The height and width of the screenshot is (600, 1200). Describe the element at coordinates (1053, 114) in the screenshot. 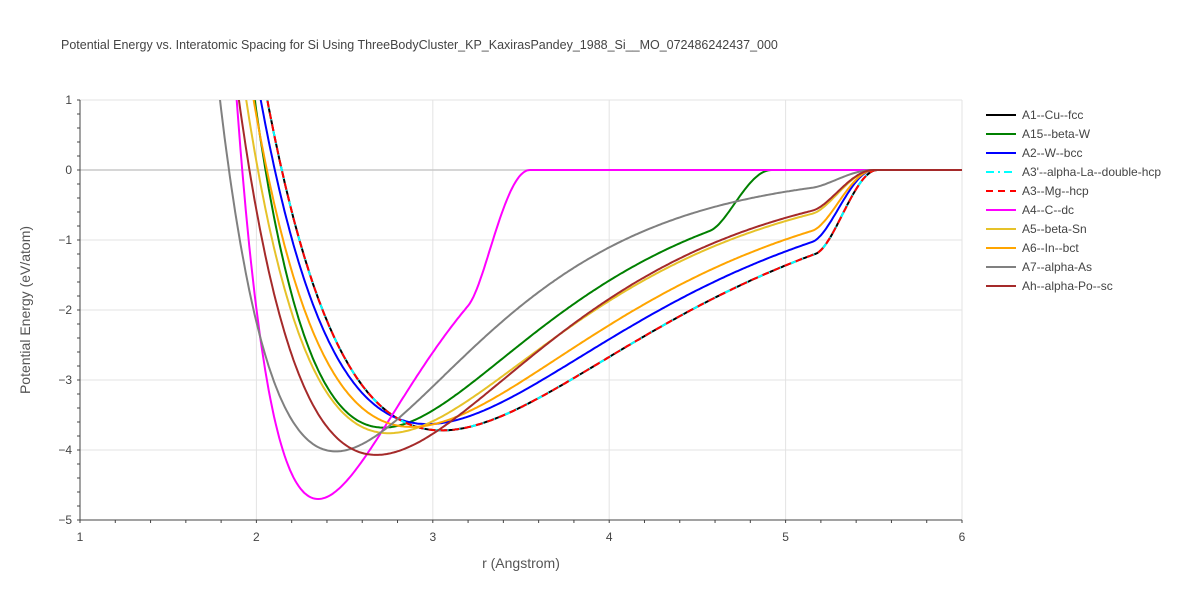

I see `legend-label: A1--Cu--fcc` at that location.